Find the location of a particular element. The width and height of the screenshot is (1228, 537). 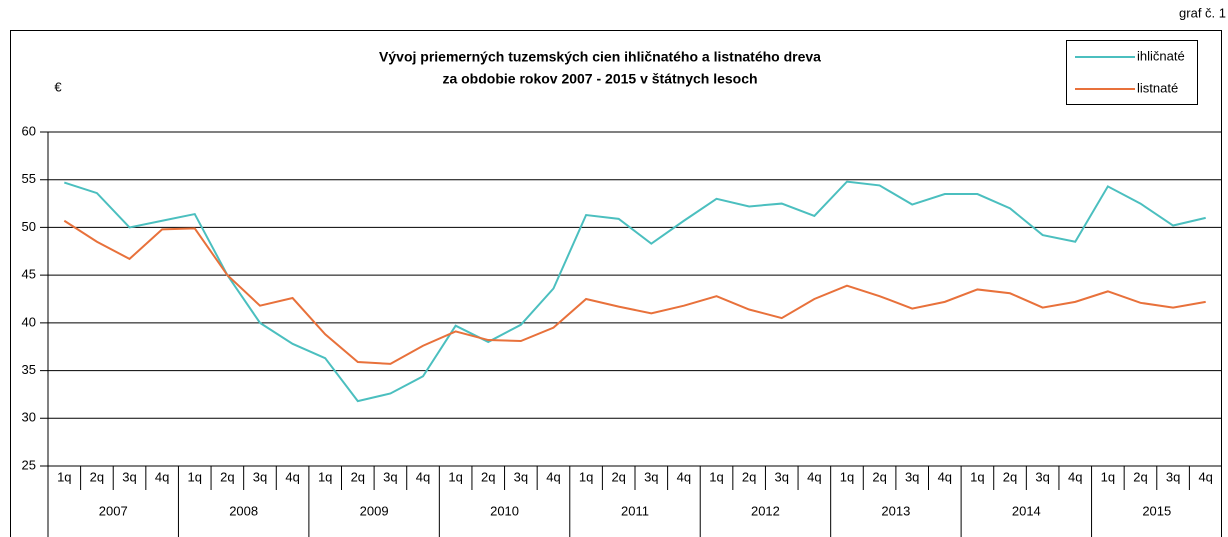

group-label: 2012 is located at coordinates (765, 510).